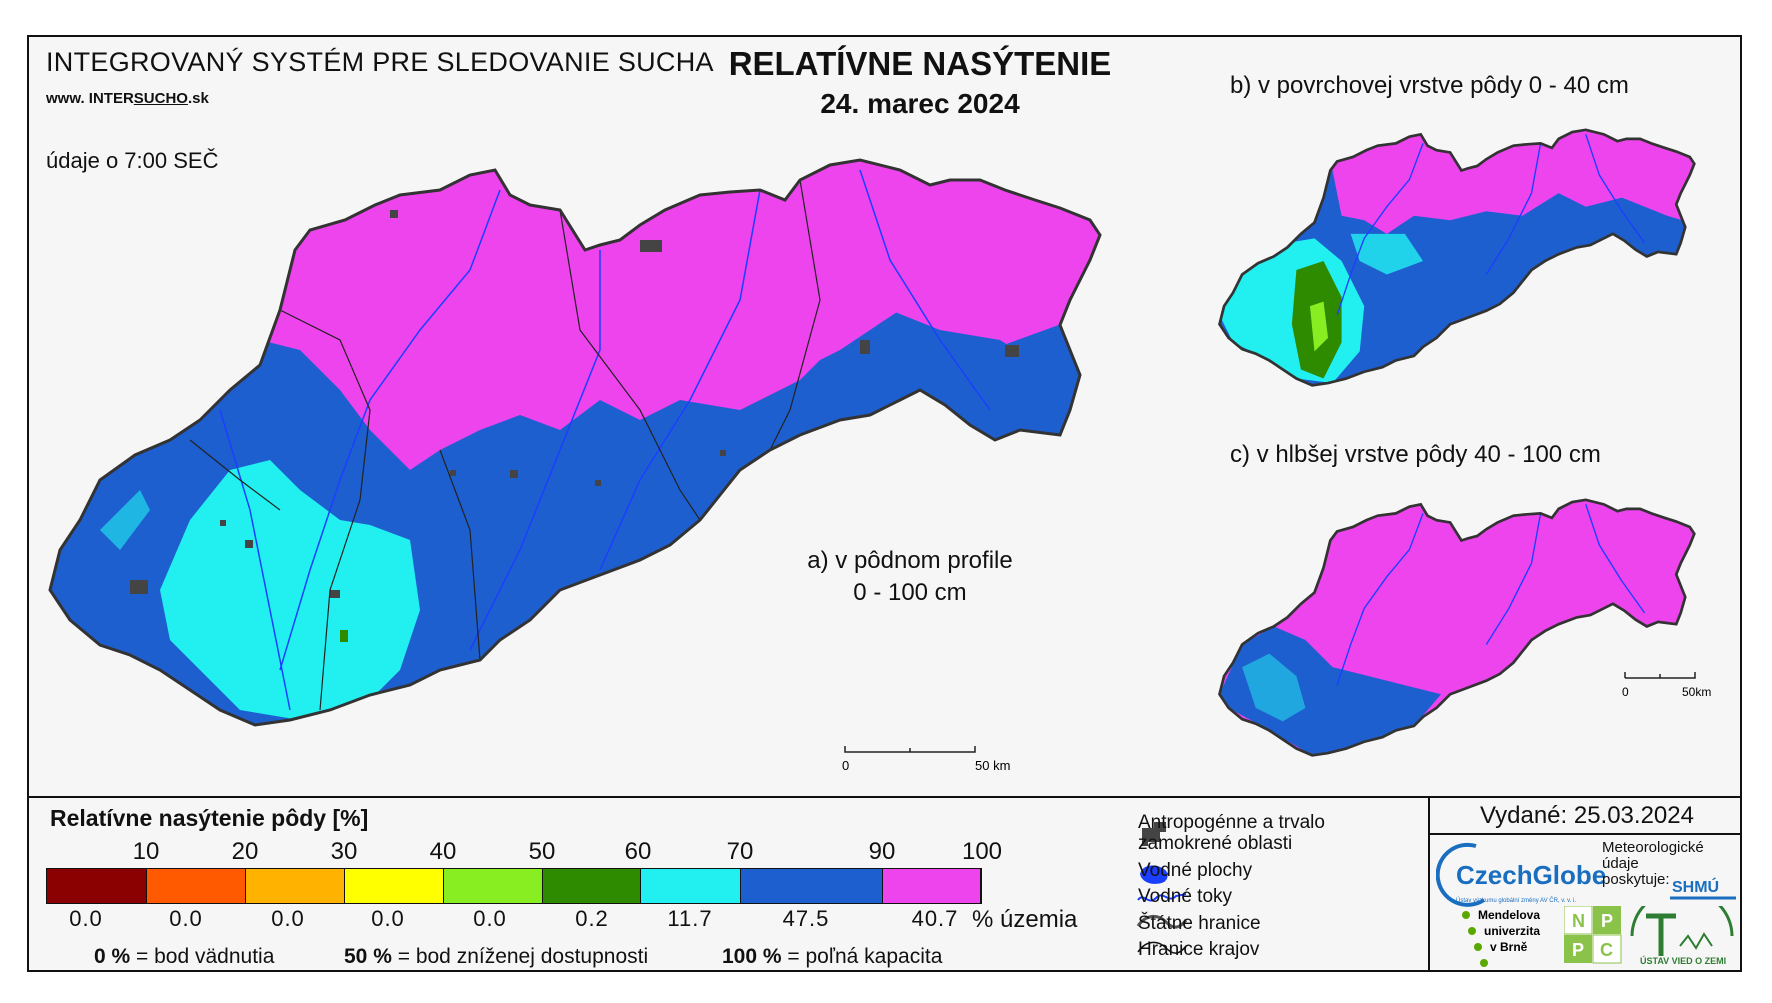 The height and width of the screenshot is (1003, 1772). I want to click on shmu-logo: SHMÚ, so click(1703, 888).